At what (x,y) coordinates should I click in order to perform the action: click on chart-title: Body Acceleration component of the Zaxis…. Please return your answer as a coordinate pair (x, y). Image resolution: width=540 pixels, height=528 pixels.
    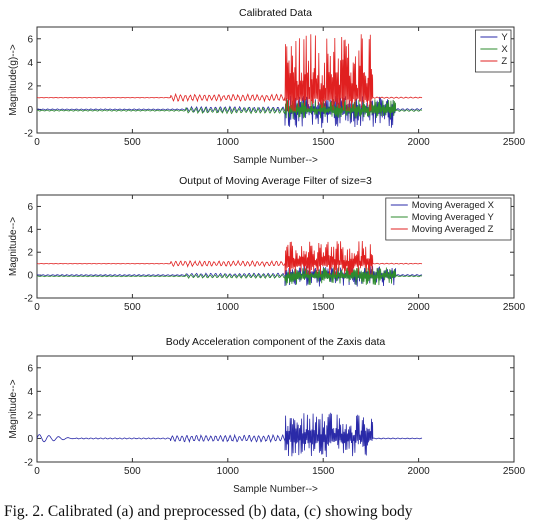
    Looking at the image, I should click on (276, 342).